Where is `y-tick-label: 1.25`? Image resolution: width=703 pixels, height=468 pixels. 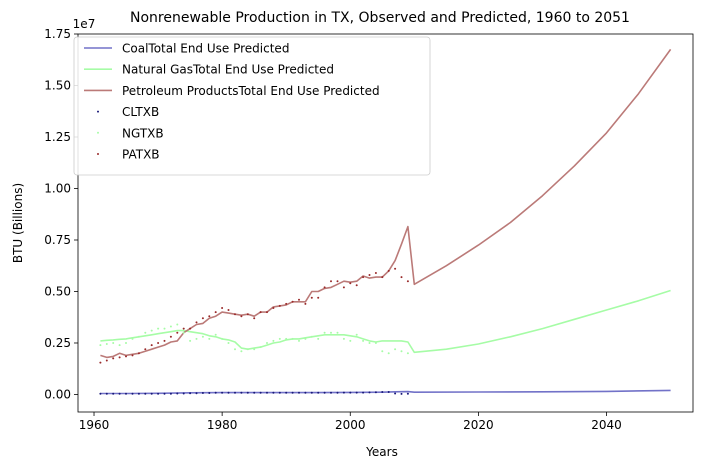
y-tick-label: 1.25 is located at coordinates (57, 137).